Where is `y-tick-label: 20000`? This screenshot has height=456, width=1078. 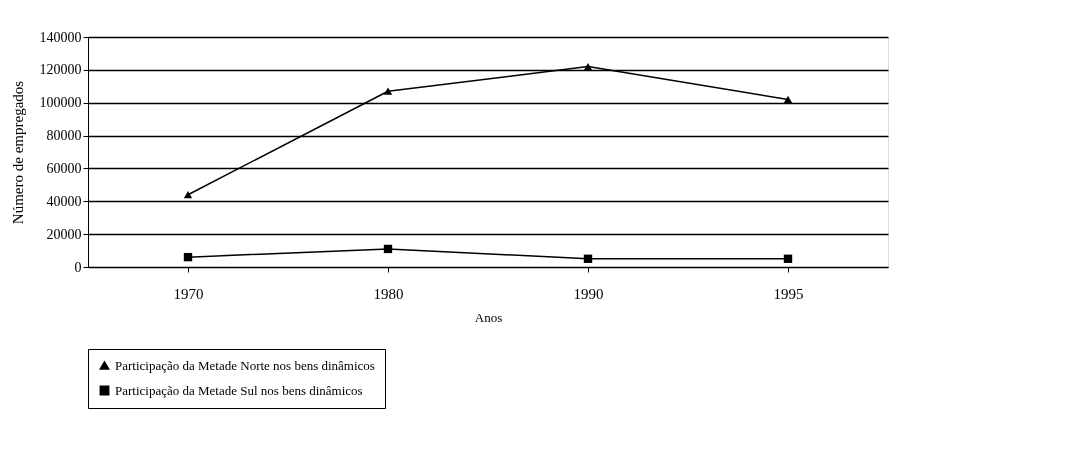
y-tick-label: 20000 is located at coordinates (64, 234).